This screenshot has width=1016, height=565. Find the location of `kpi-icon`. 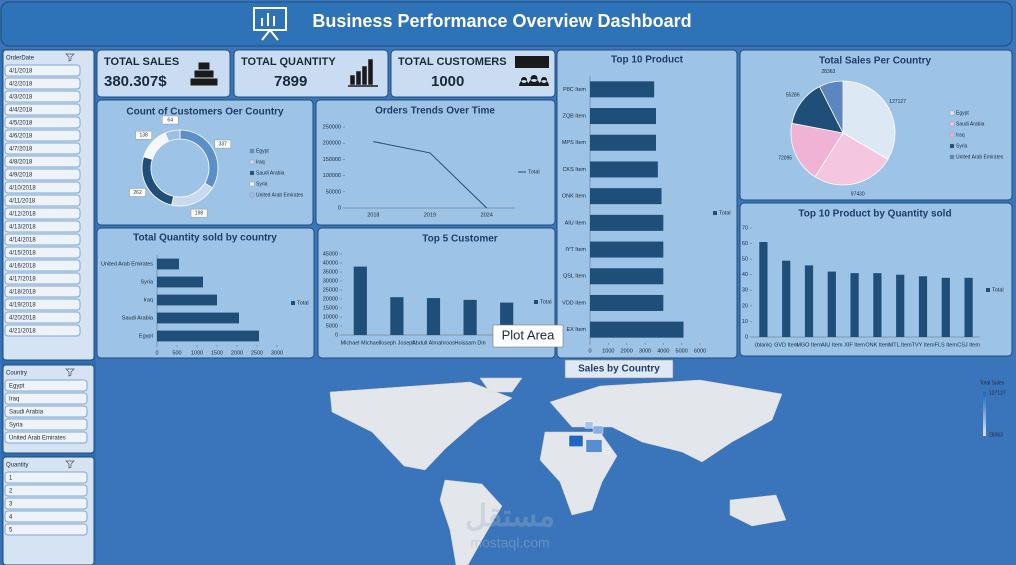

kpi-icon is located at coordinates (363, 73).